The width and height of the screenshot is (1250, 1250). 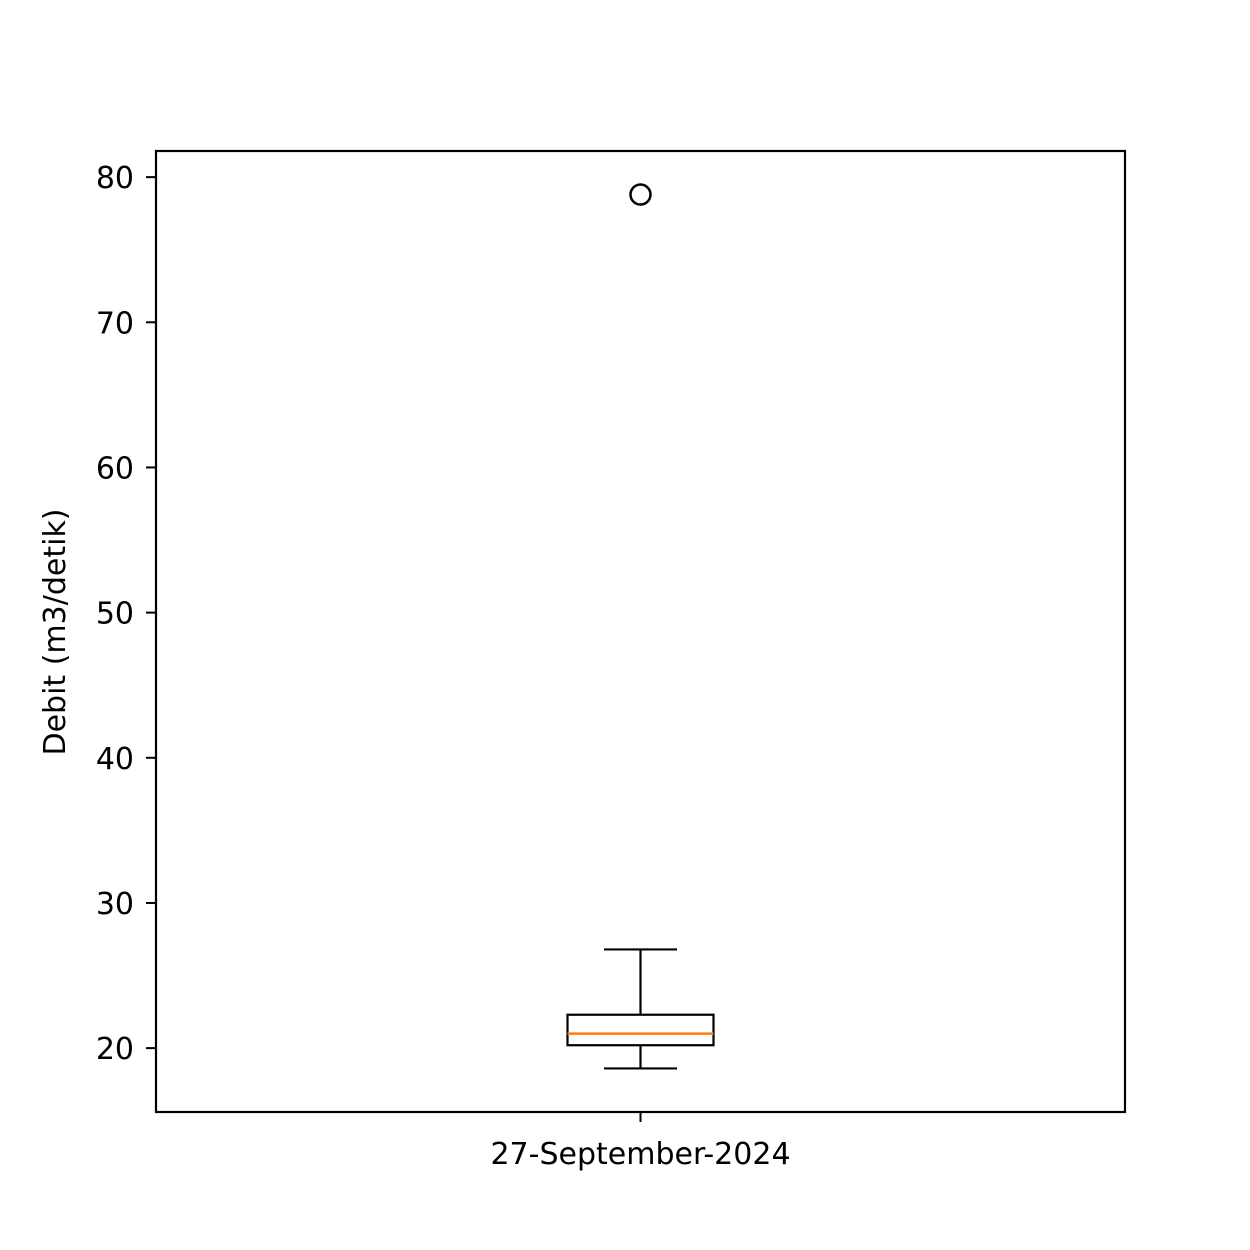 I want to click on y-axis: 20 30 40 50 60 70 80, so click(x=126, y=614).